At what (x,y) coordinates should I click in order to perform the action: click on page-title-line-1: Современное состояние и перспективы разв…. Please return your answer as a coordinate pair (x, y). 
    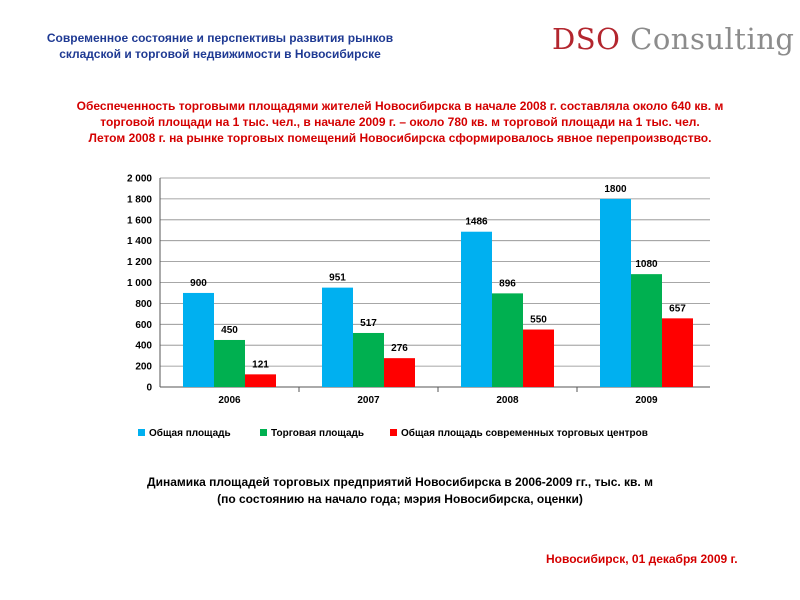
    Looking at the image, I should click on (220, 38).